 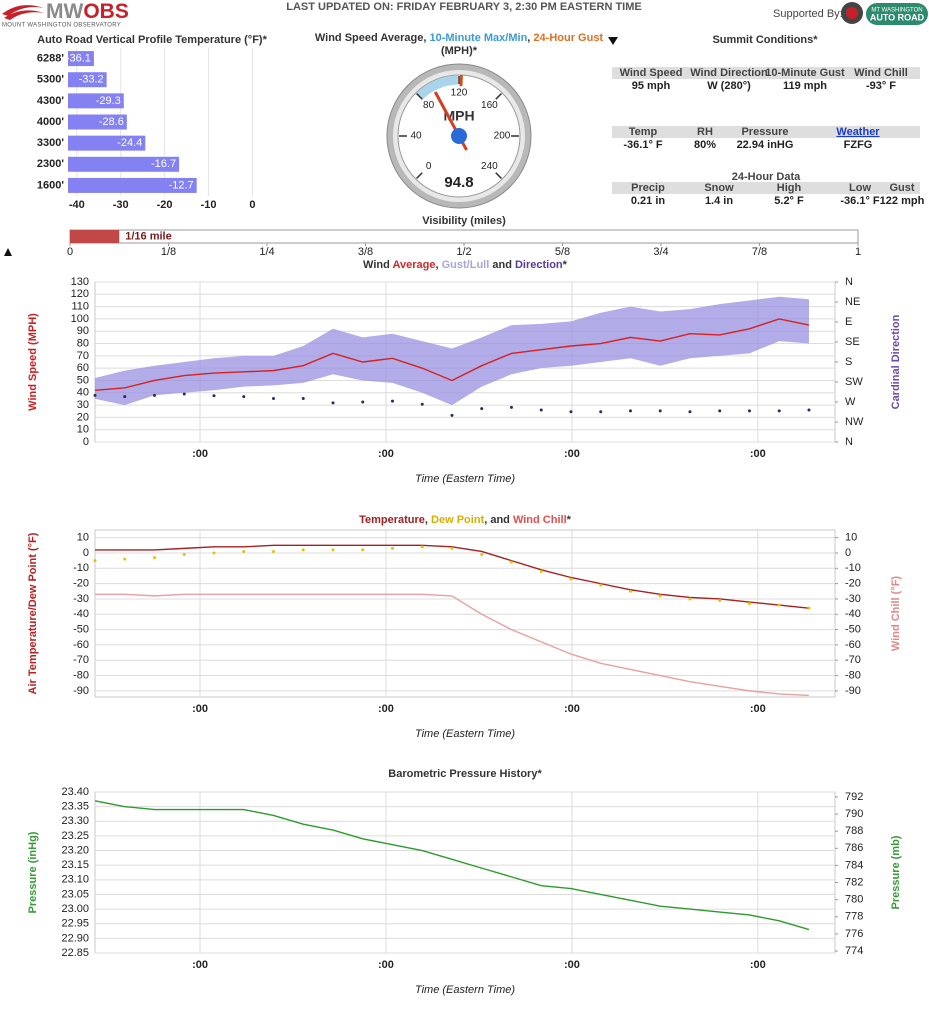 What do you see at coordinates (70, 252) in the screenshot?
I see `x-tick-label: 0` at bounding box center [70, 252].